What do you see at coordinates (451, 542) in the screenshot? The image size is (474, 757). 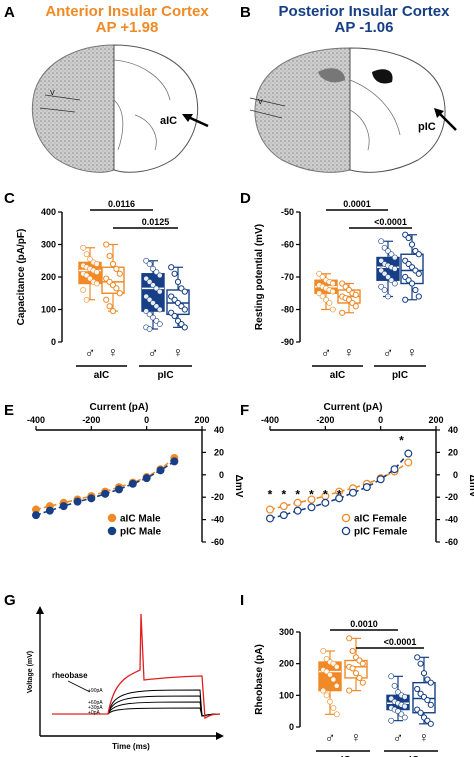 I see `f-y-tick-label: -60` at bounding box center [451, 542].